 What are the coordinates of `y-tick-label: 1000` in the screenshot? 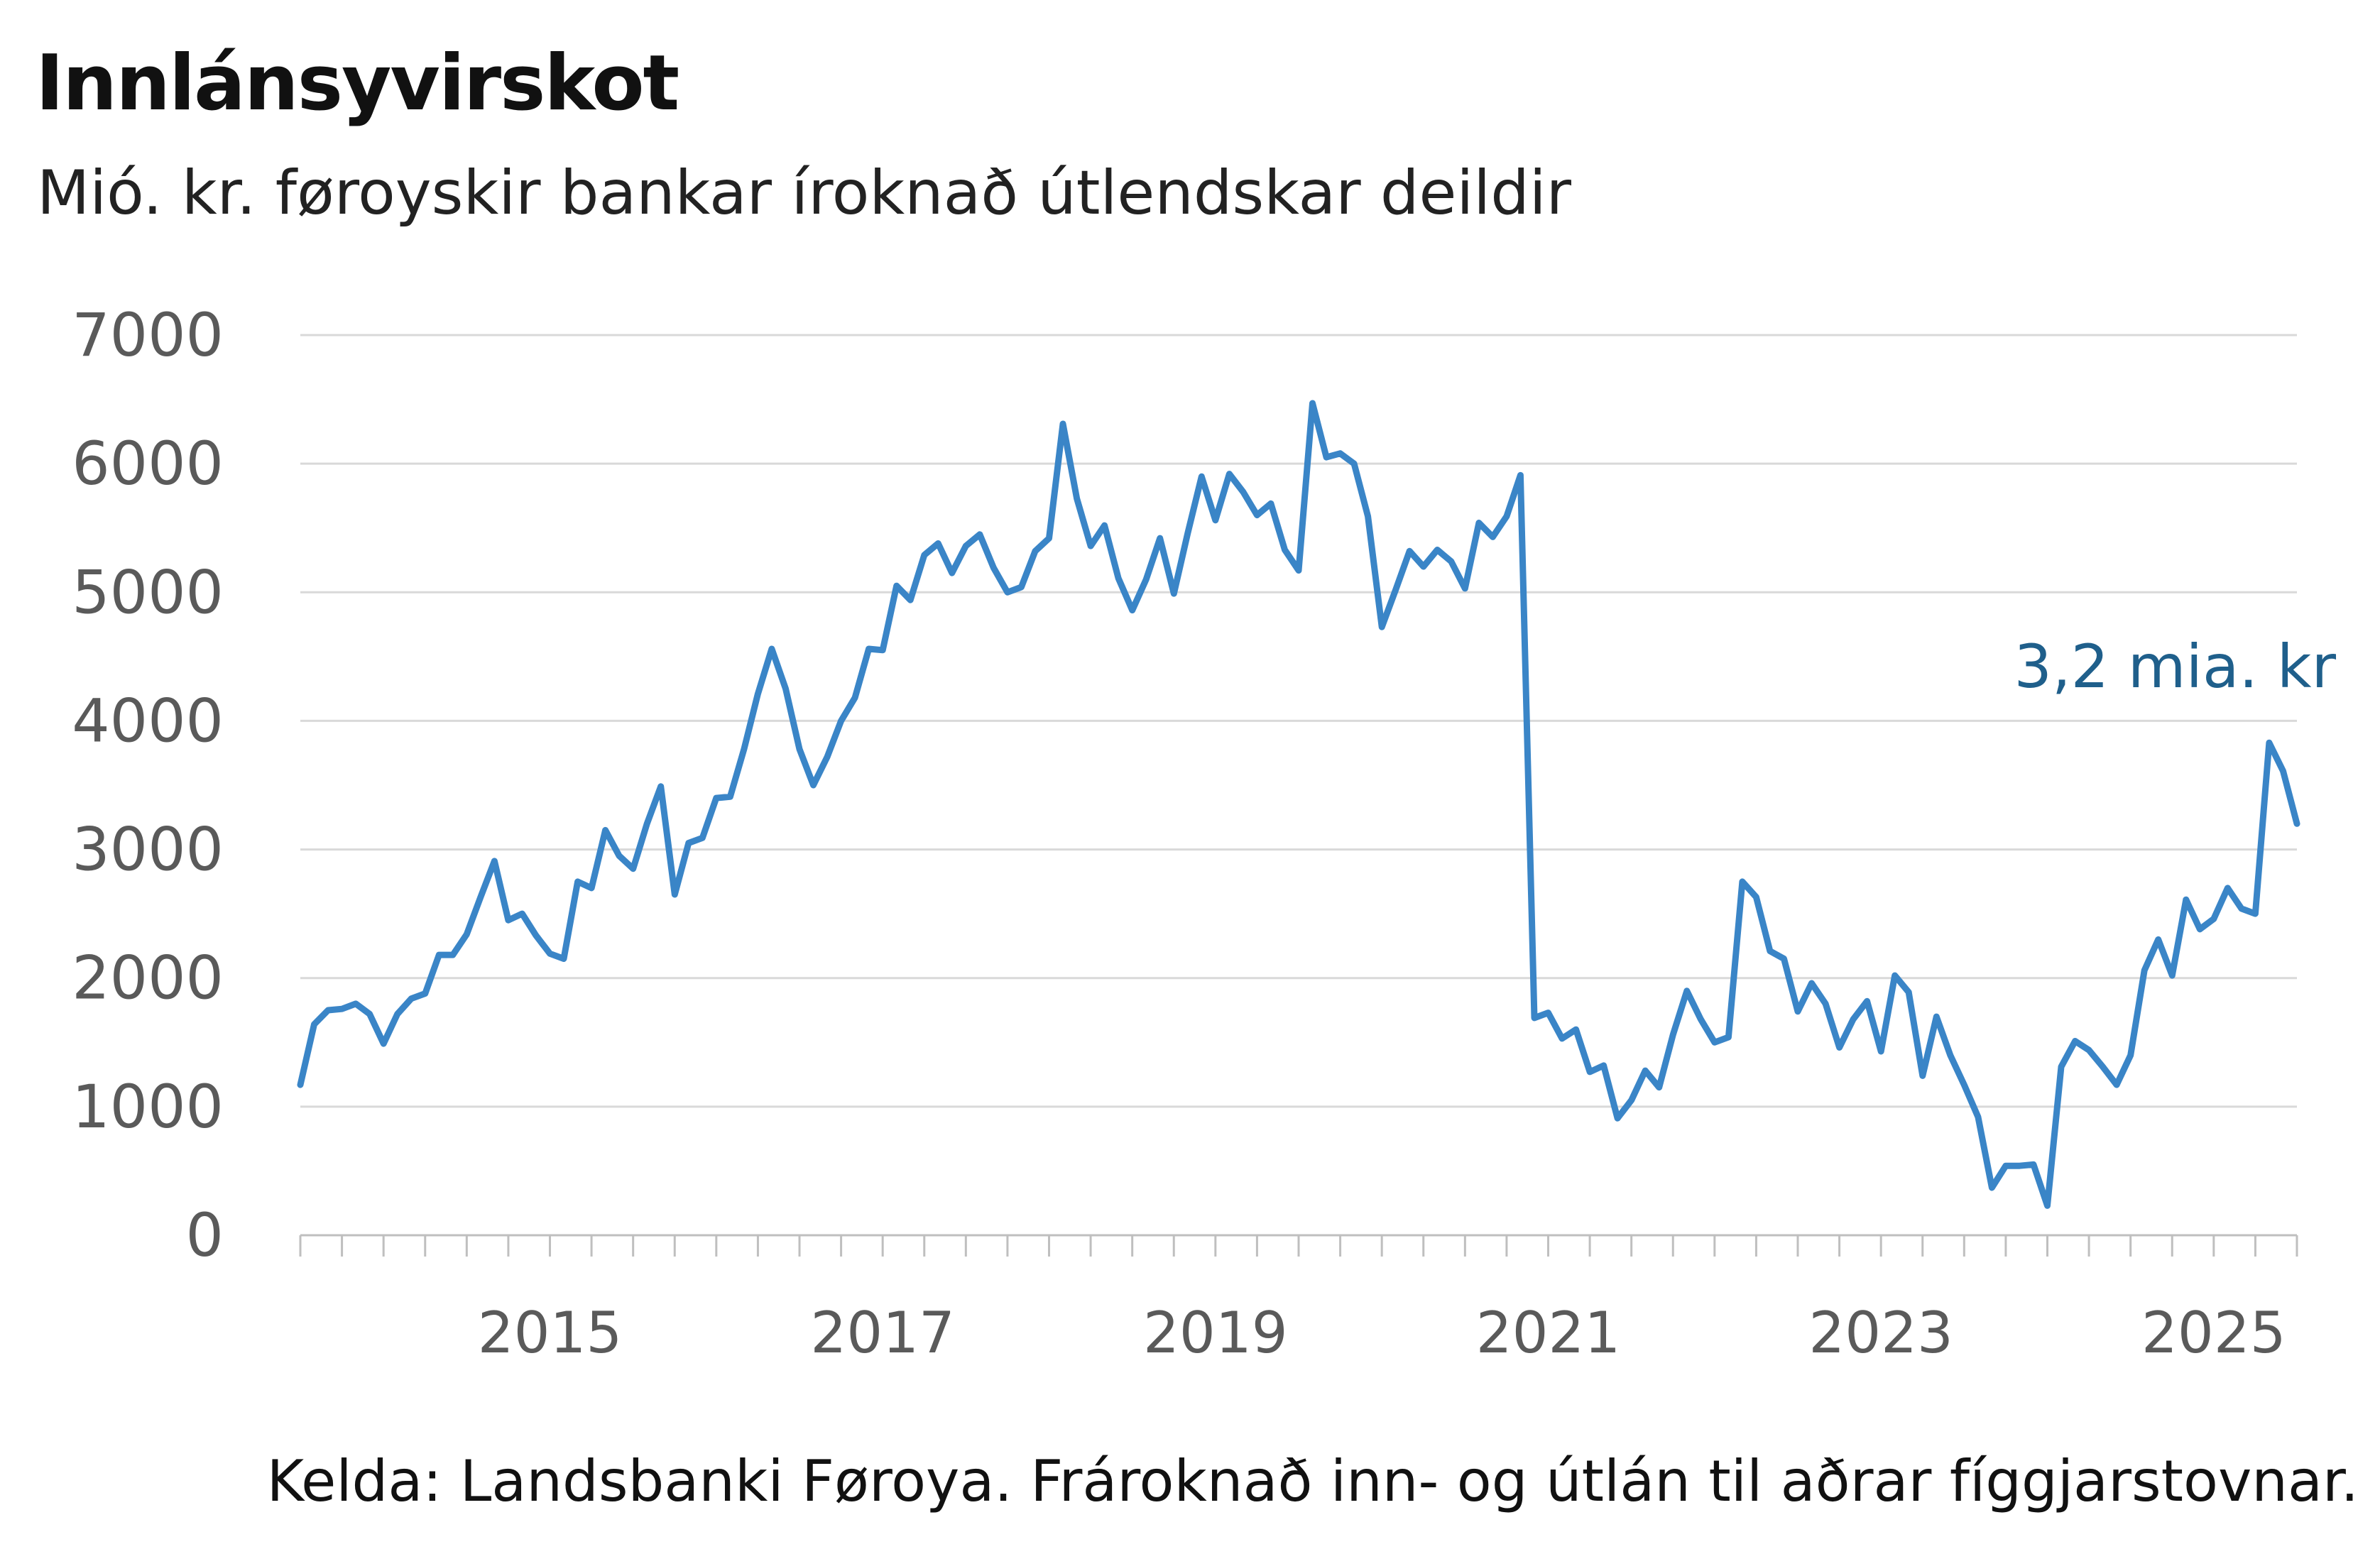 It's located at (148, 1107).